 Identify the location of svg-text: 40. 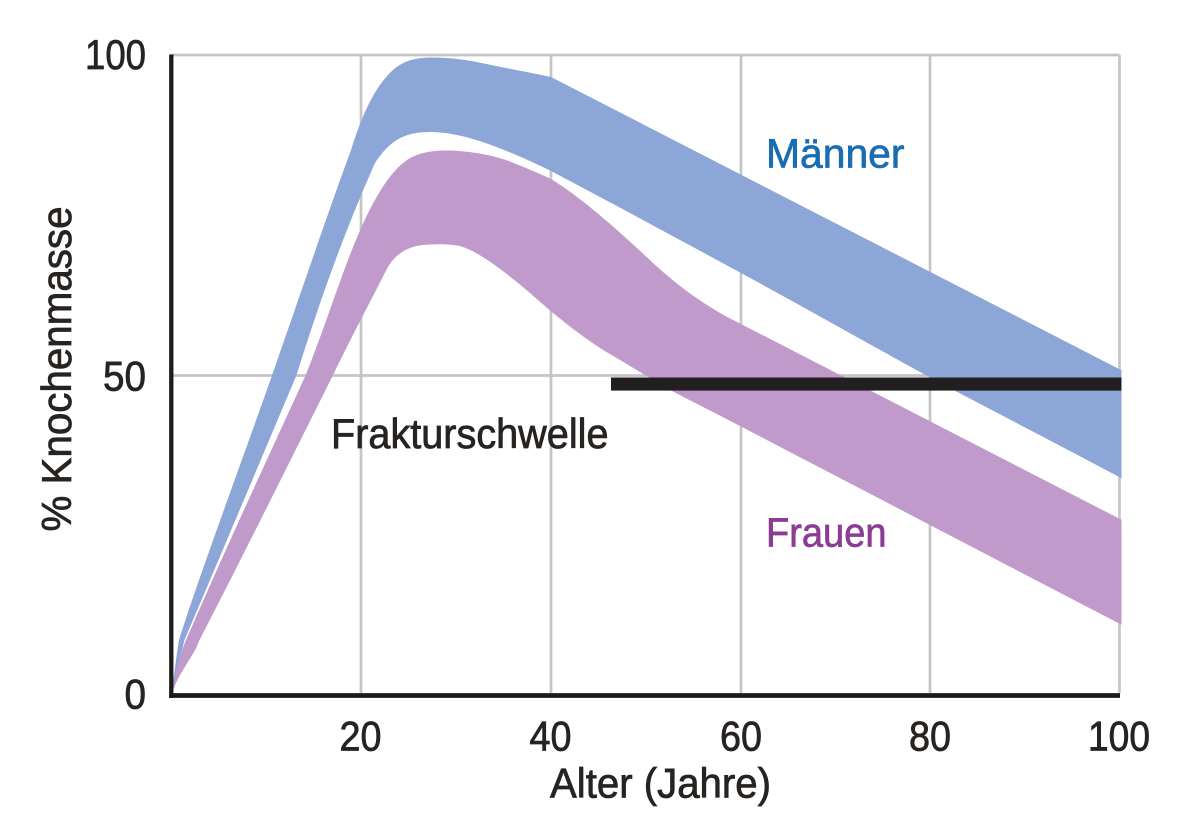
(551, 736).